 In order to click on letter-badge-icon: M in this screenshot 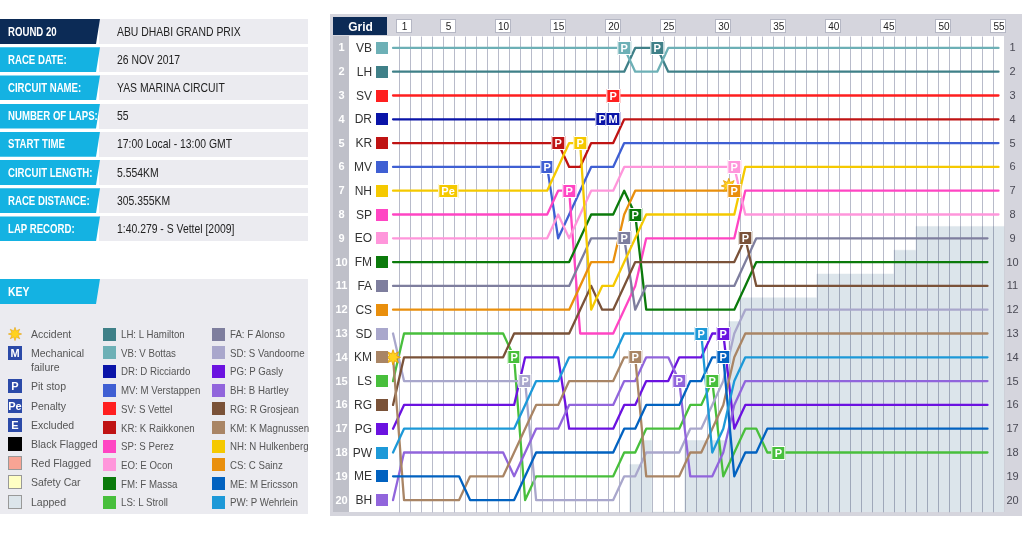, I will do `click(15, 353)`.